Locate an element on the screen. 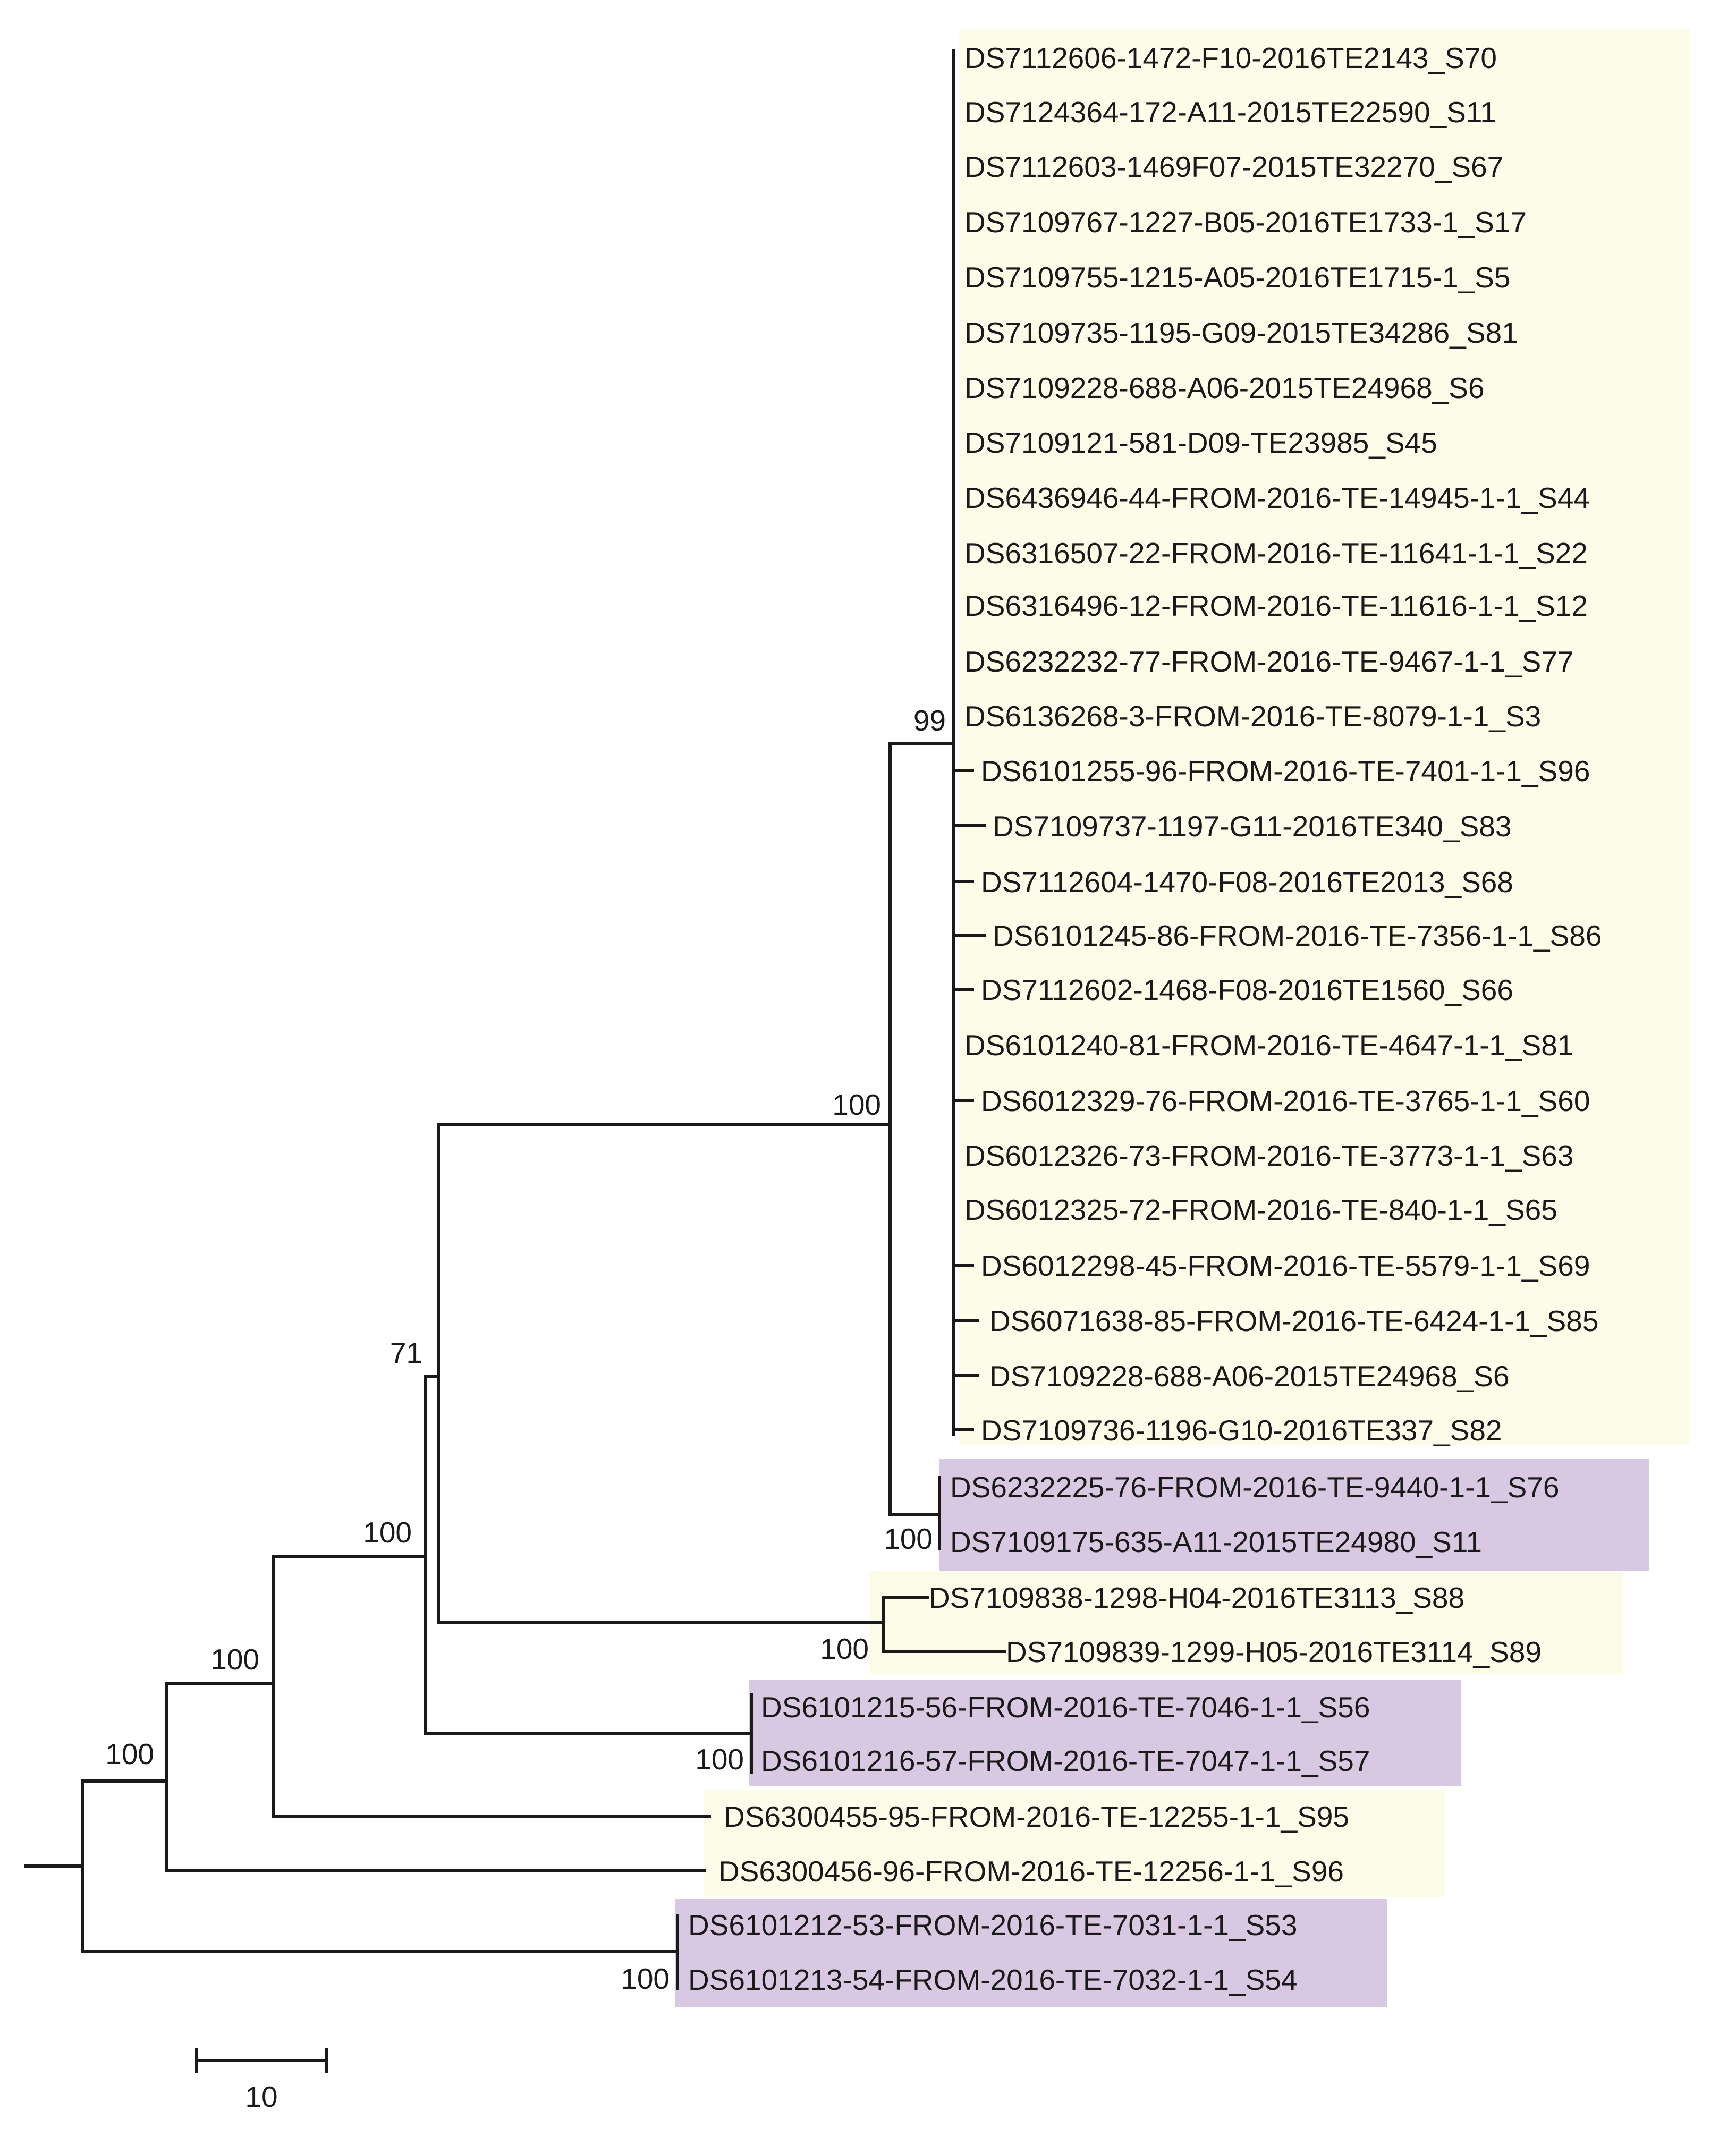  leaf-label: DS7109838-1298-H04-2016TE3113_S88 is located at coordinates (1196, 1597).